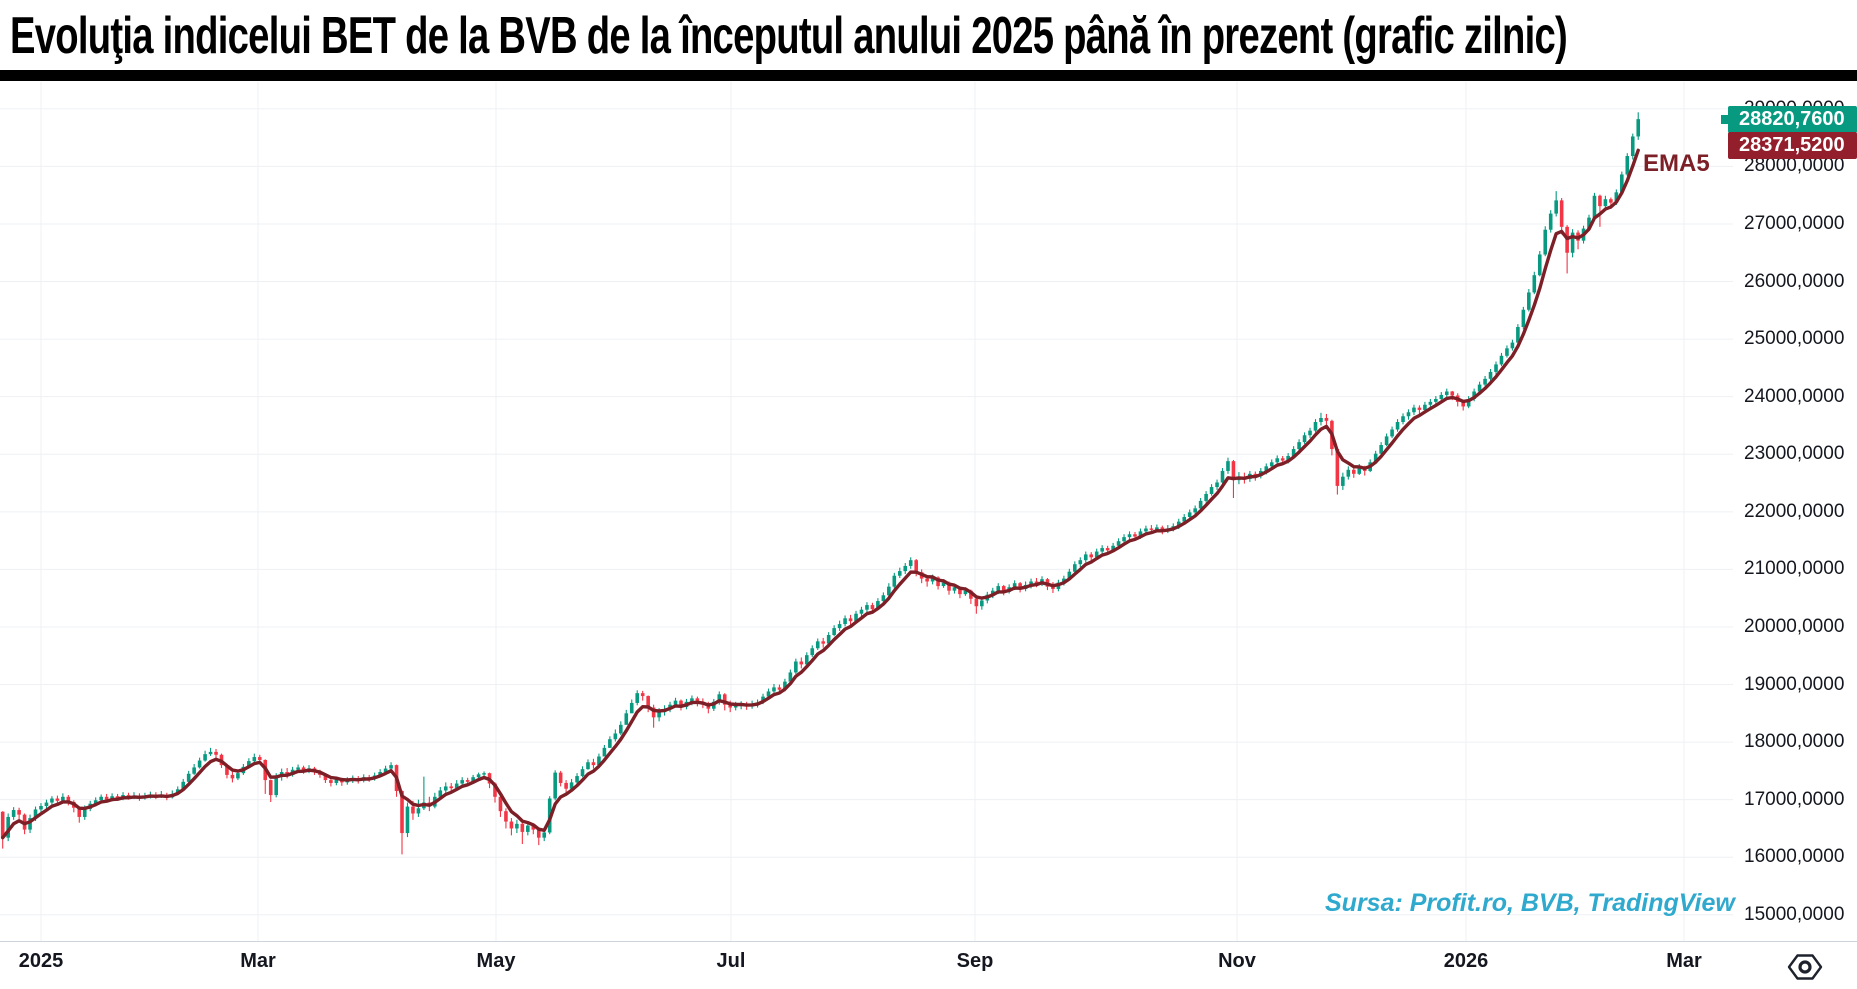 This screenshot has width=1857, height=989. Describe the element at coordinates (1792, 118) in the screenshot. I see `last-price-value: 28820,7600` at that location.